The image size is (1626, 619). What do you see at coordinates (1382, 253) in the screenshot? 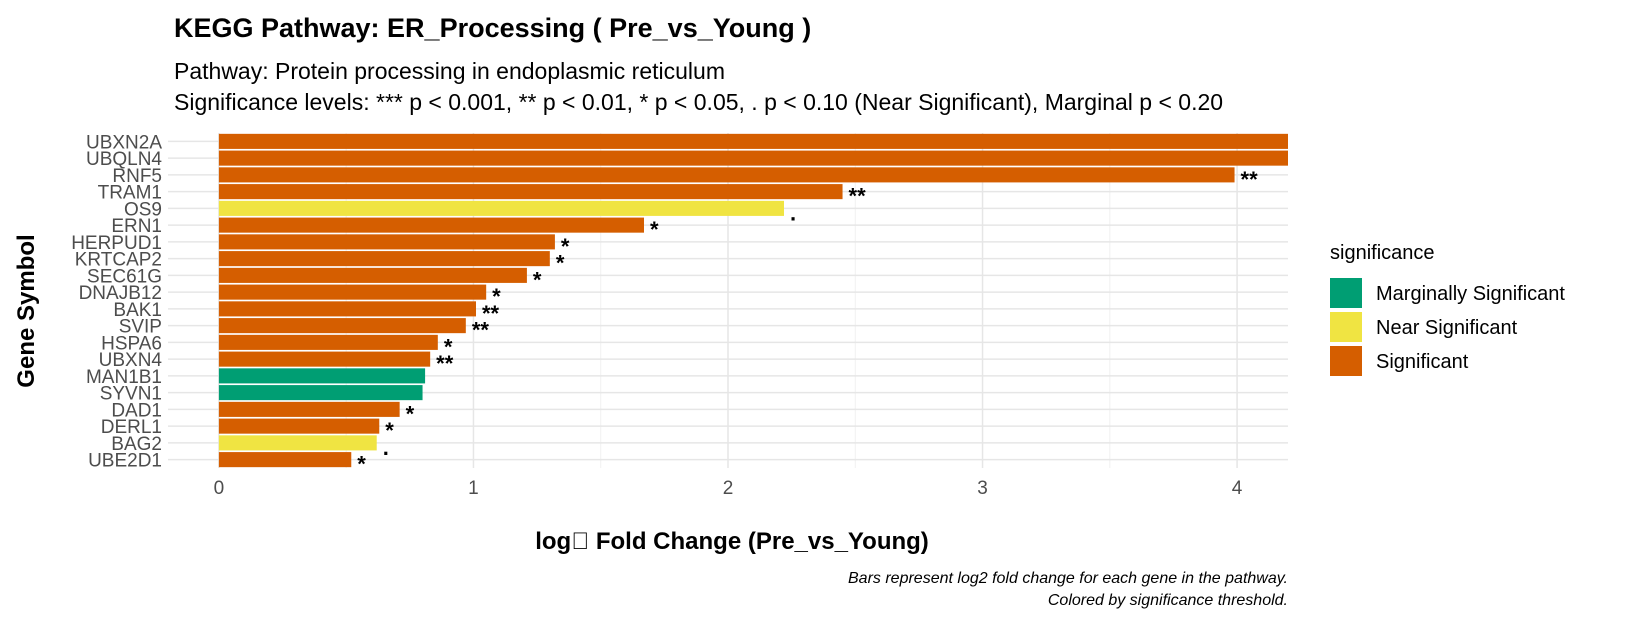
I see `legend-title: significance` at bounding box center [1382, 253].